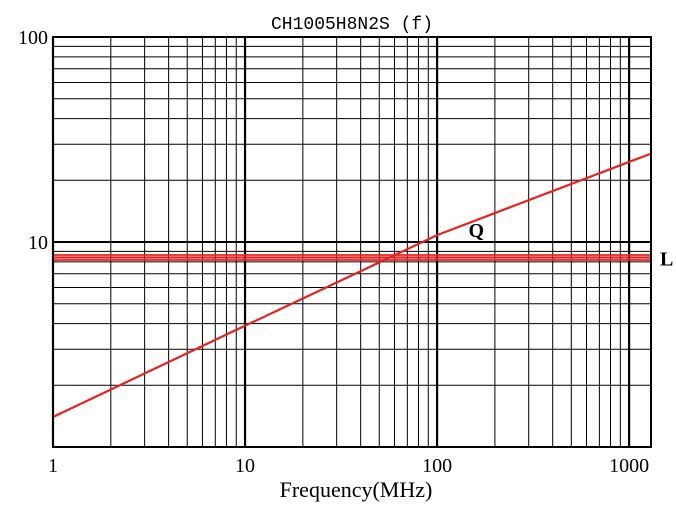  I want to click on series-labels: QL, so click(570, 245).